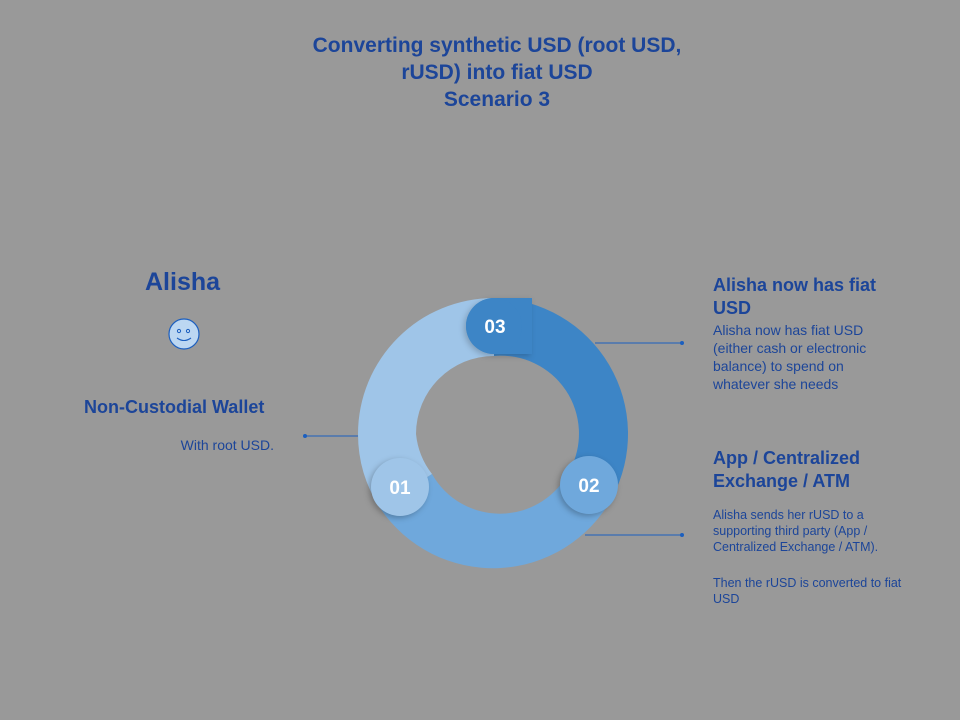  I want to click on badge-number-02: 02, so click(588, 486).